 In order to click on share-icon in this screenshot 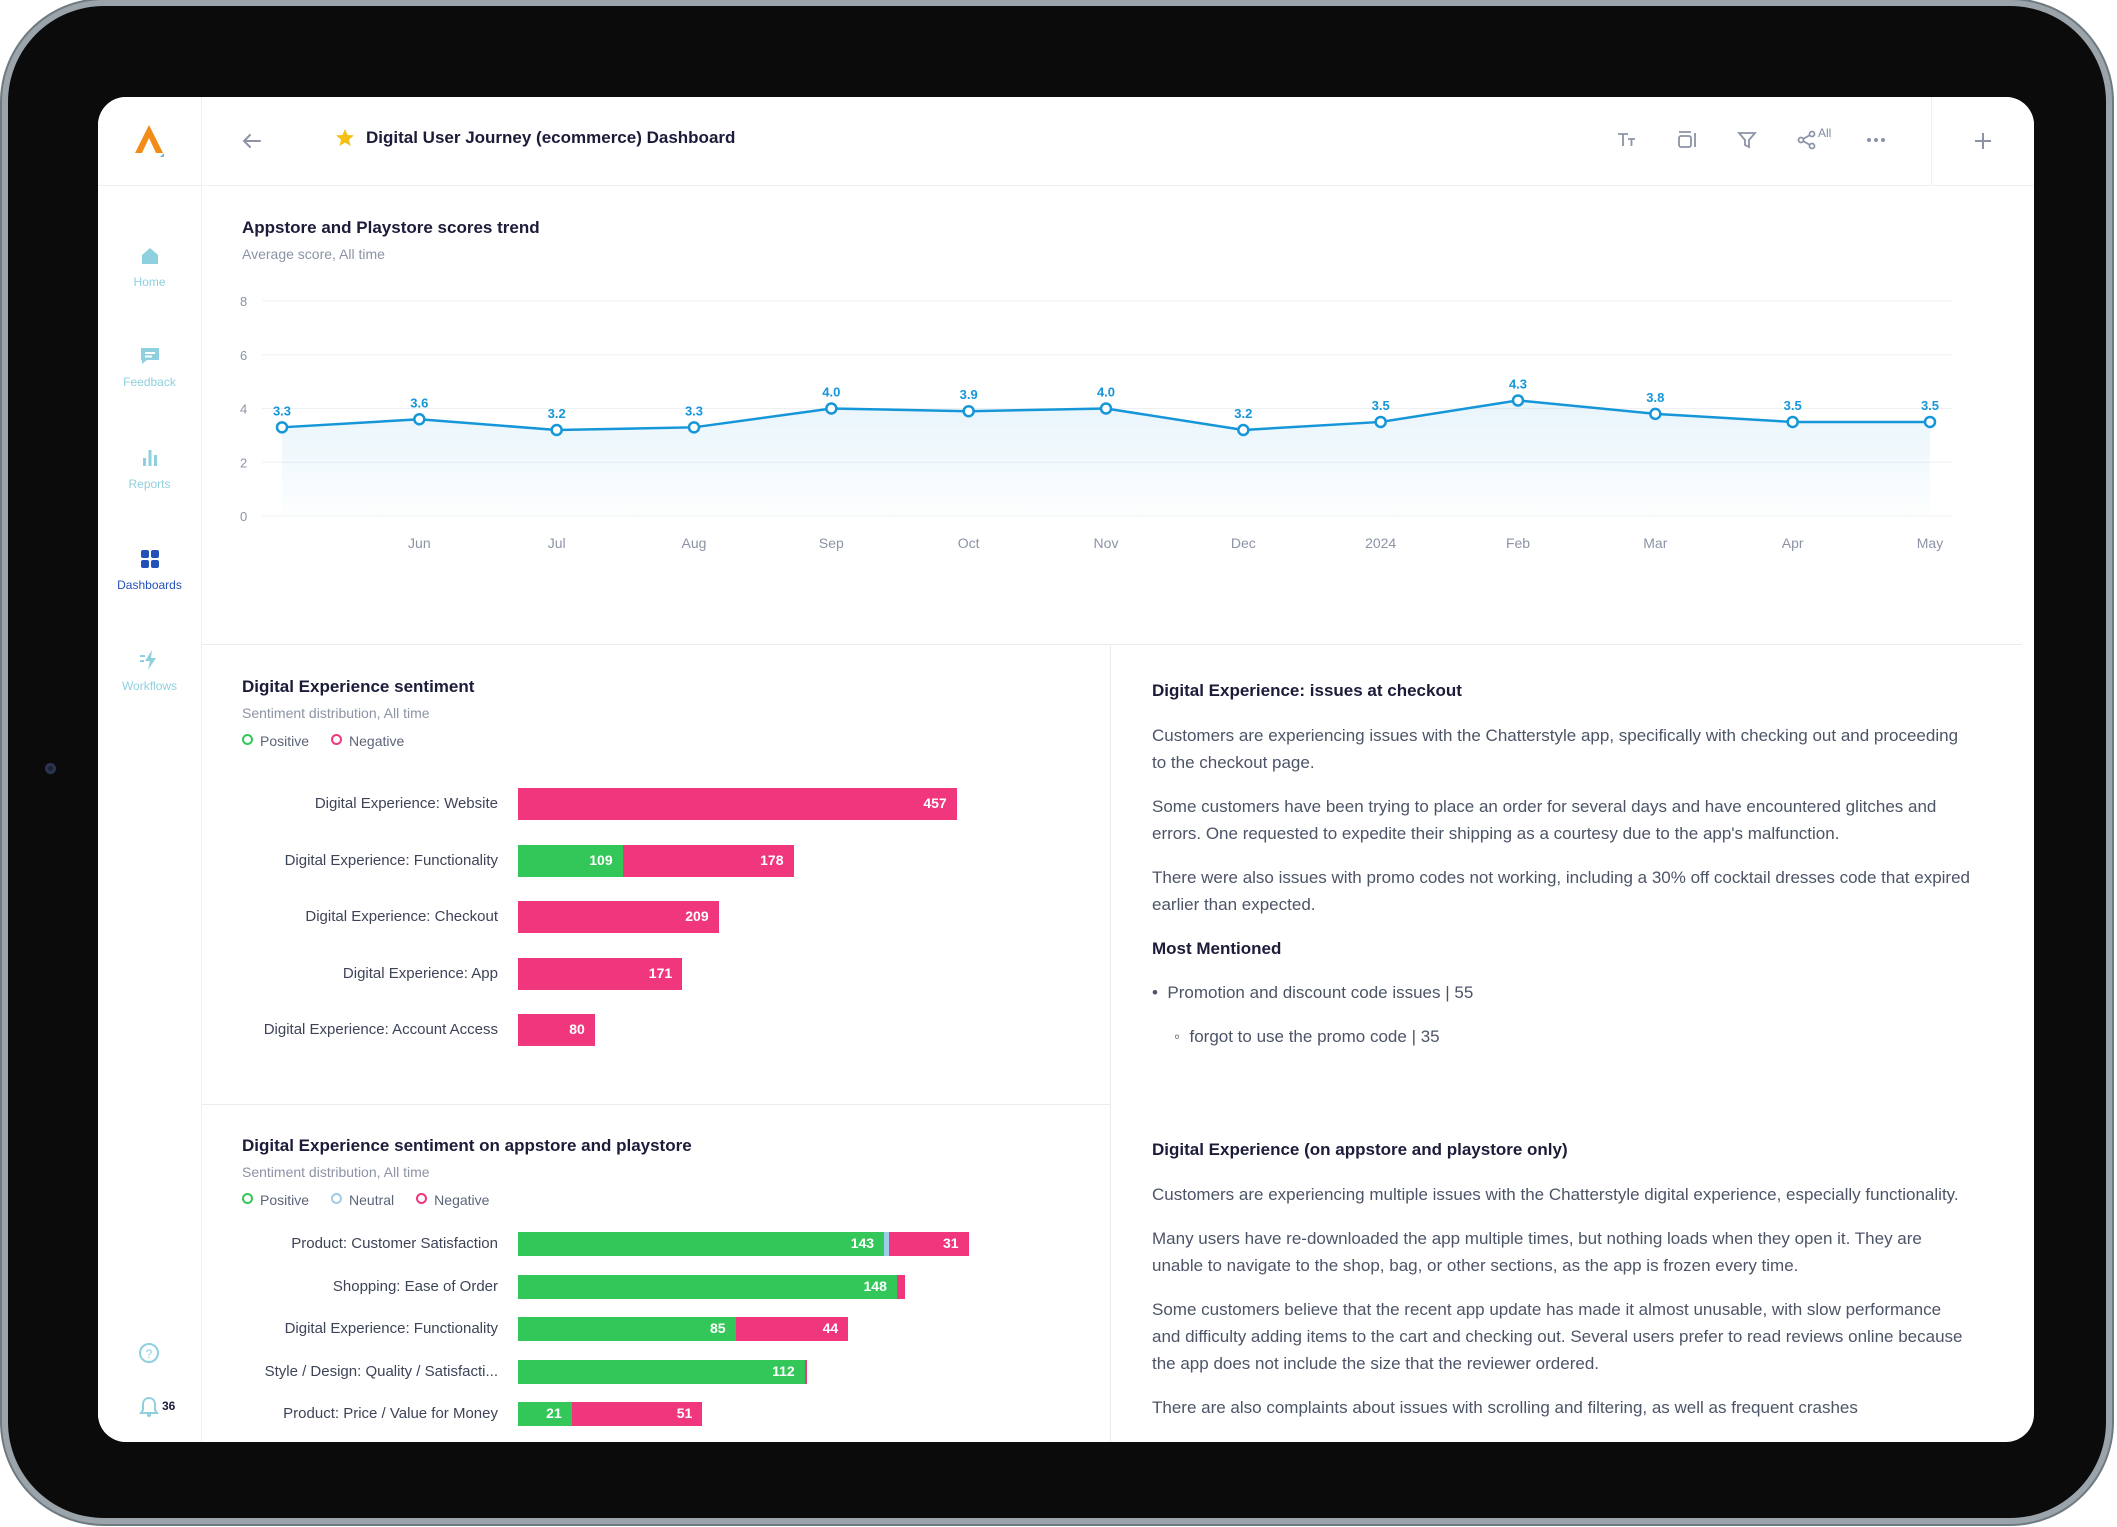, I will do `click(1806, 140)`.